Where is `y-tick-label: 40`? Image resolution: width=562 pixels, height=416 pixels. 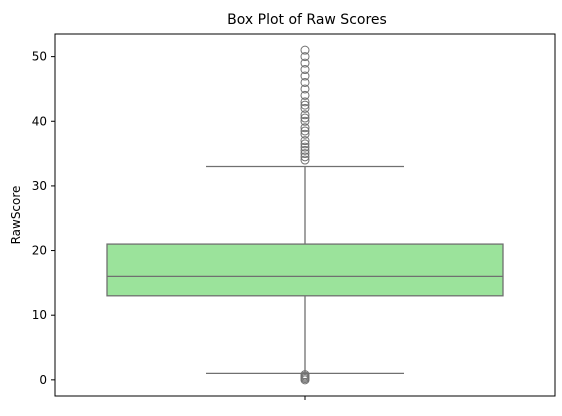 y-tick-label: 40 is located at coordinates (39, 121).